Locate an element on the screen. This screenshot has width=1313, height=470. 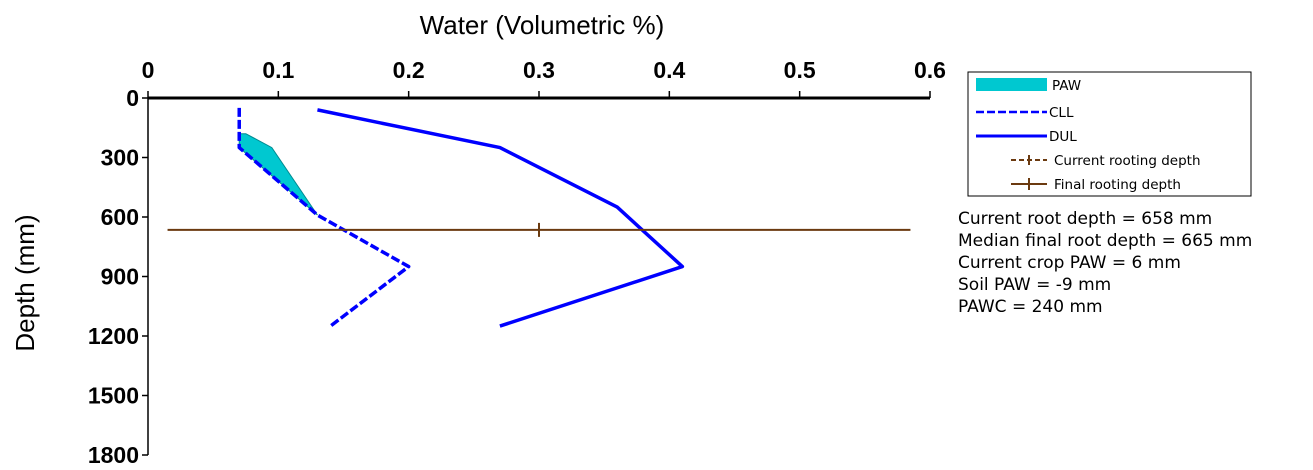
x-axis-title: Water (Volumetric %) is located at coordinates (542, 25).